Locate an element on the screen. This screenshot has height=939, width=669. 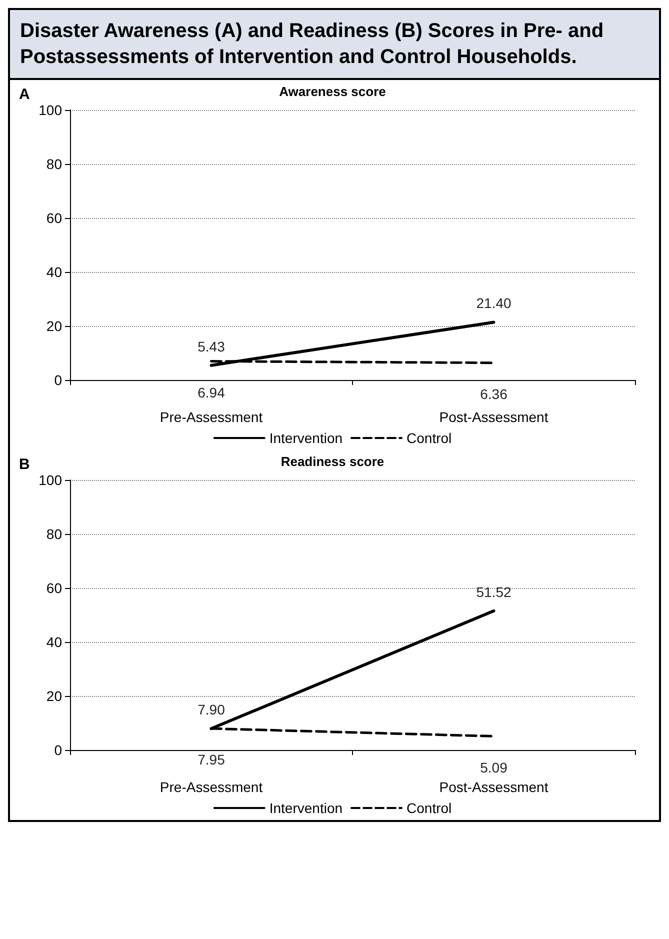
text: B is located at coordinates (24, 464).